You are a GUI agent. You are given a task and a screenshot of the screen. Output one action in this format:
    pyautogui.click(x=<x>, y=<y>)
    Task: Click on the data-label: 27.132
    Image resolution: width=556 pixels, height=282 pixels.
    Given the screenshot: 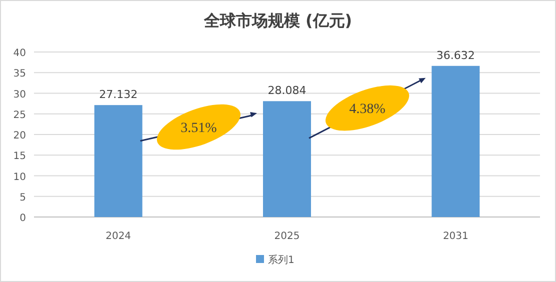 What is the action you would take?
    pyautogui.click(x=118, y=95)
    